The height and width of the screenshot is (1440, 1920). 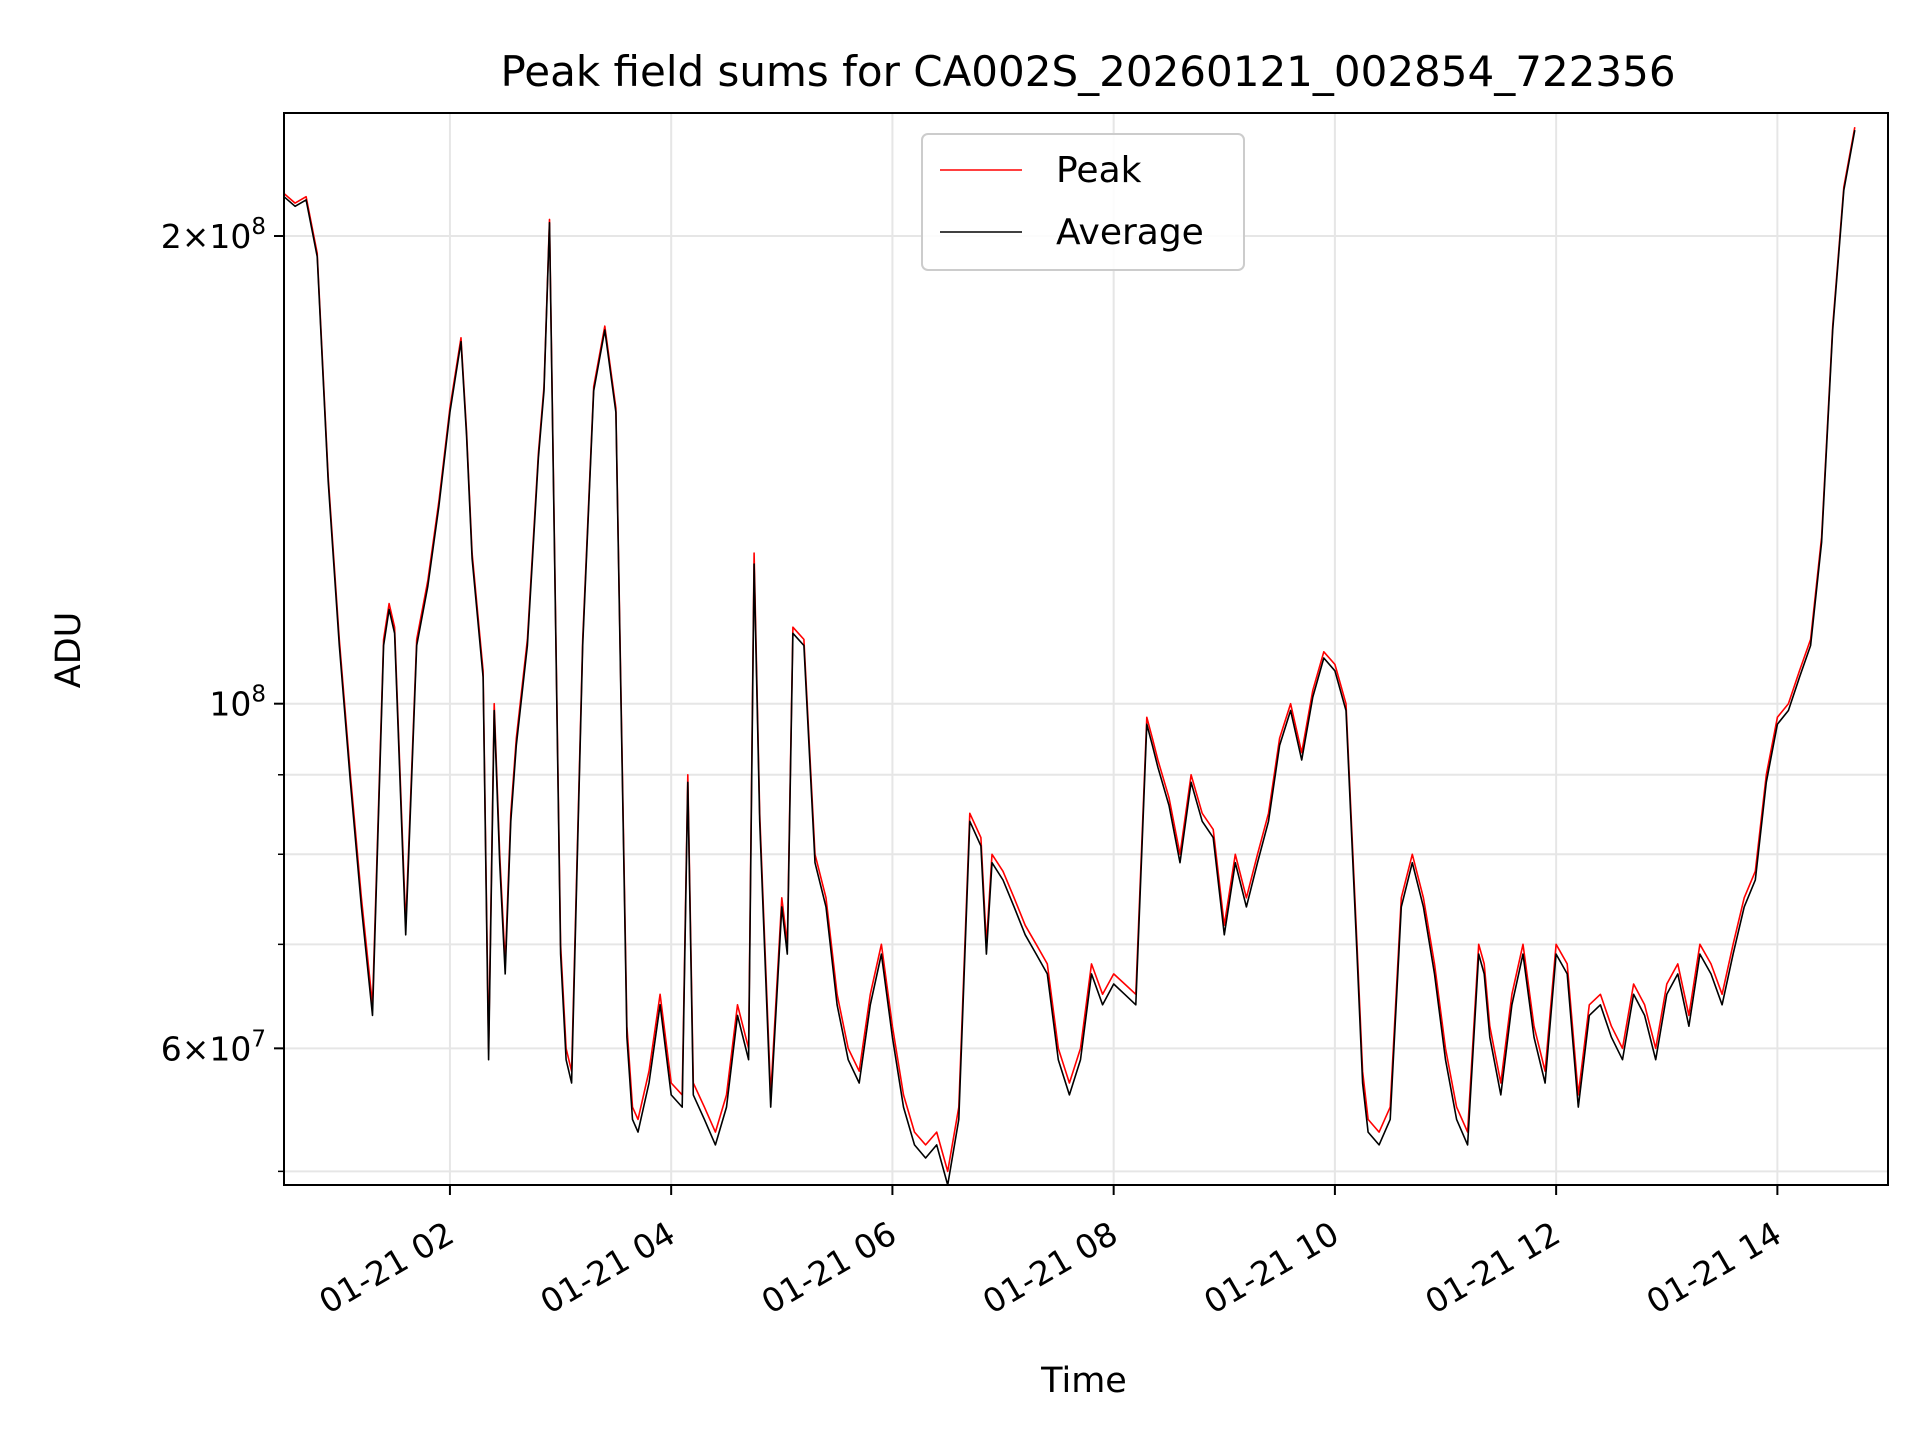 I want to click on legend: Peak Average, so click(x=1083, y=202).